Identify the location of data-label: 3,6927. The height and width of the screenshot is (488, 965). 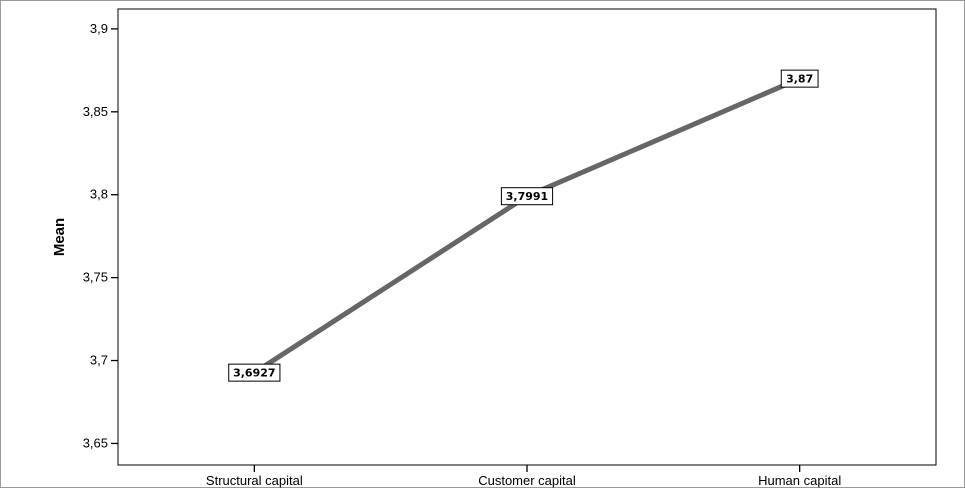
(254, 372).